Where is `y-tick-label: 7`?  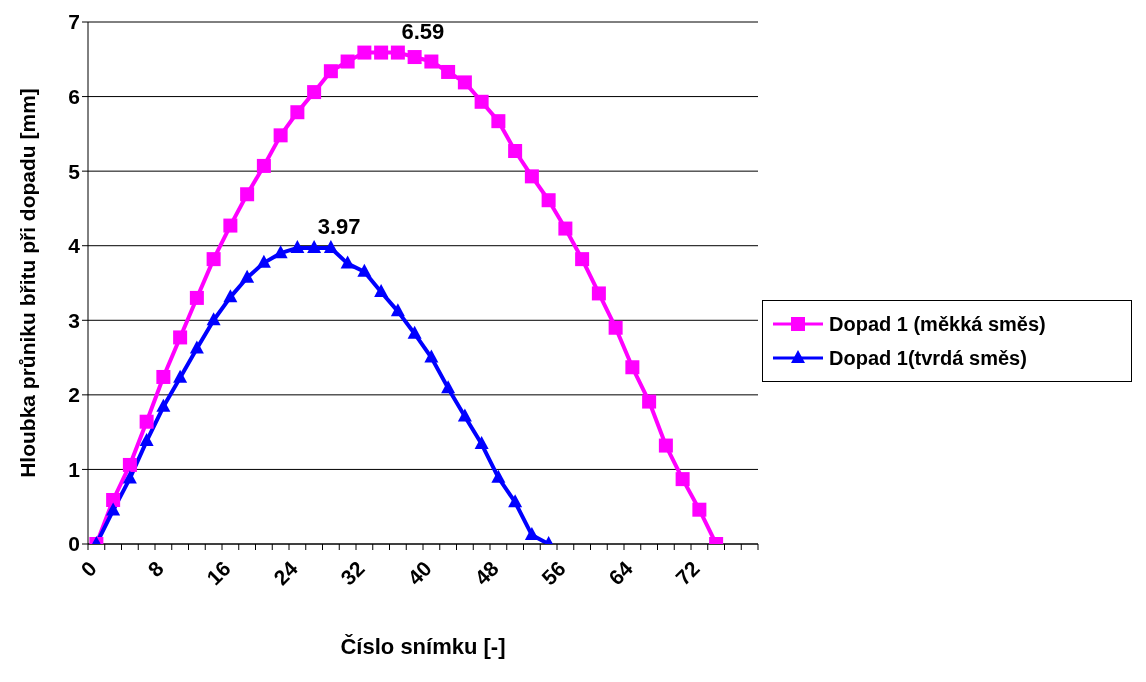 y-tick-label: 7 is located at coordinates (74, 22).